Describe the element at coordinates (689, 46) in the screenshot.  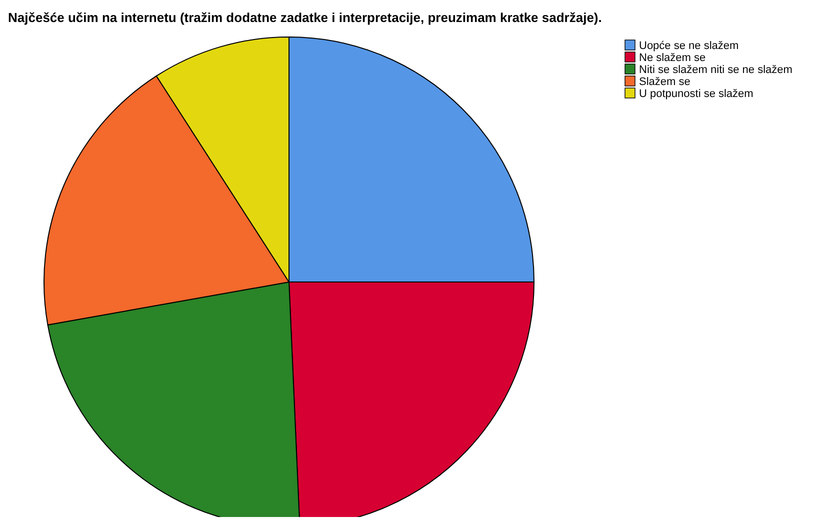
I see `legend-label: Uopće se ne slažem` at that location.